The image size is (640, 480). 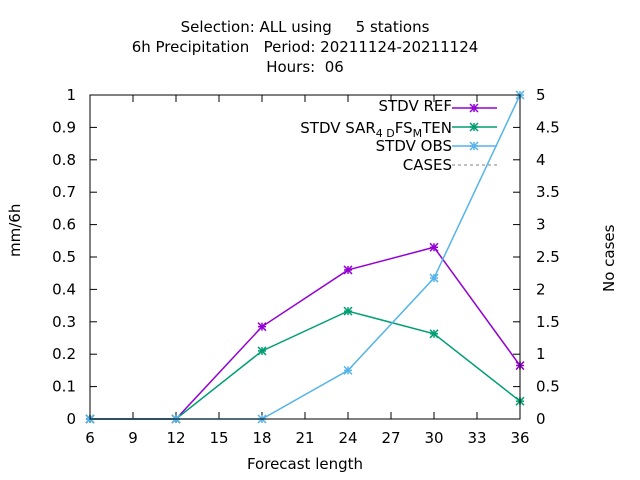 I want to click on legend-label-sar-part3: TEN, so click(x=437, y=128).